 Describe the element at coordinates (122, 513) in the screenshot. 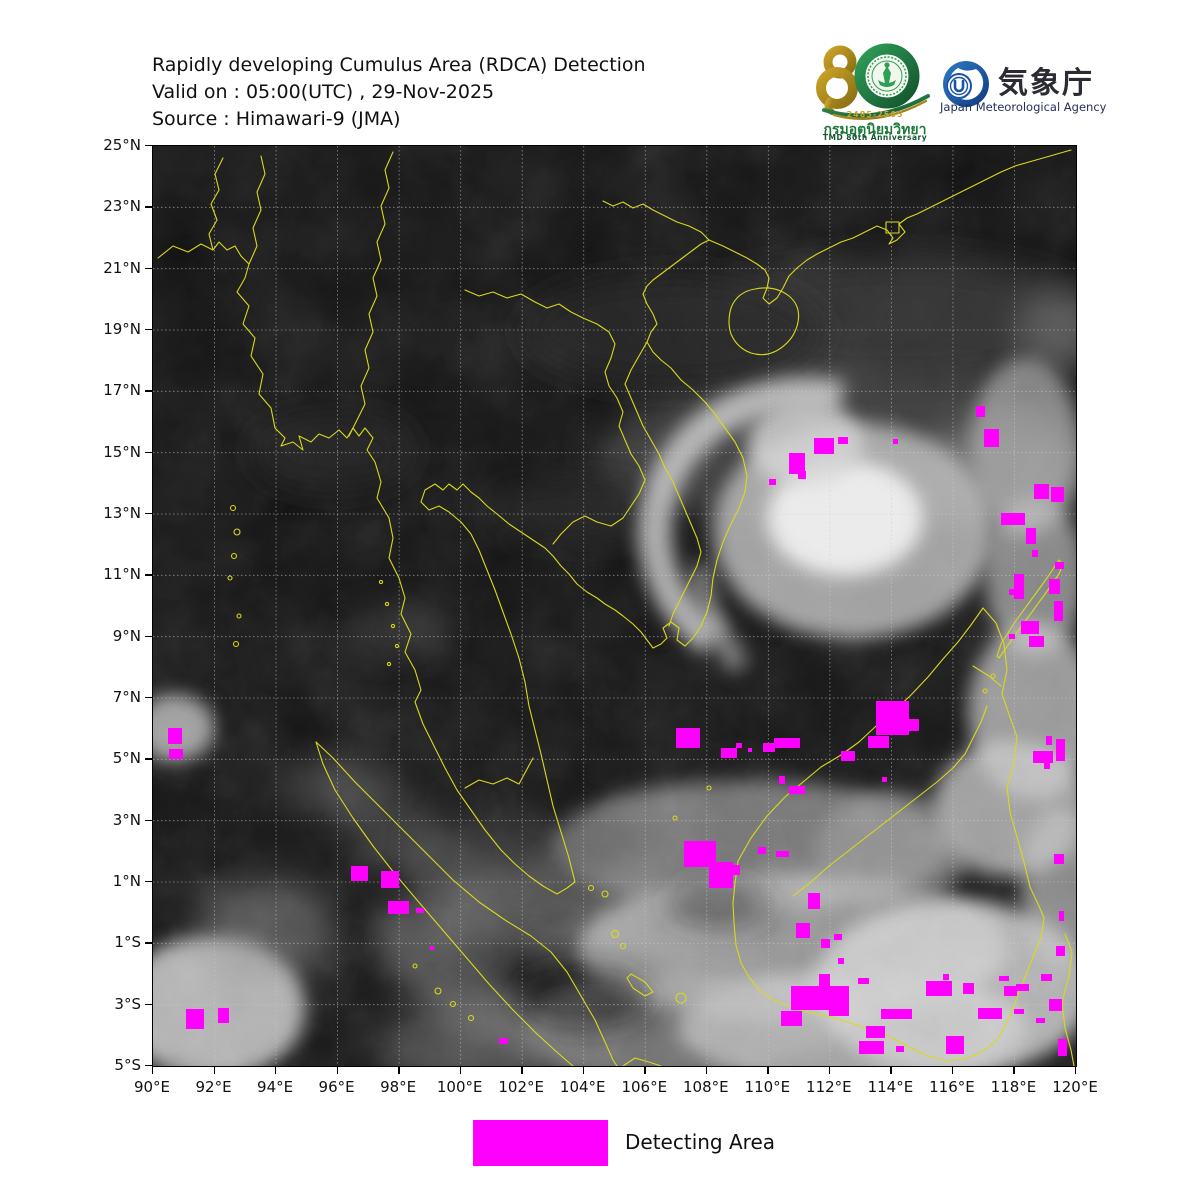

I see `lat-tick-label: 13°N` at that location.